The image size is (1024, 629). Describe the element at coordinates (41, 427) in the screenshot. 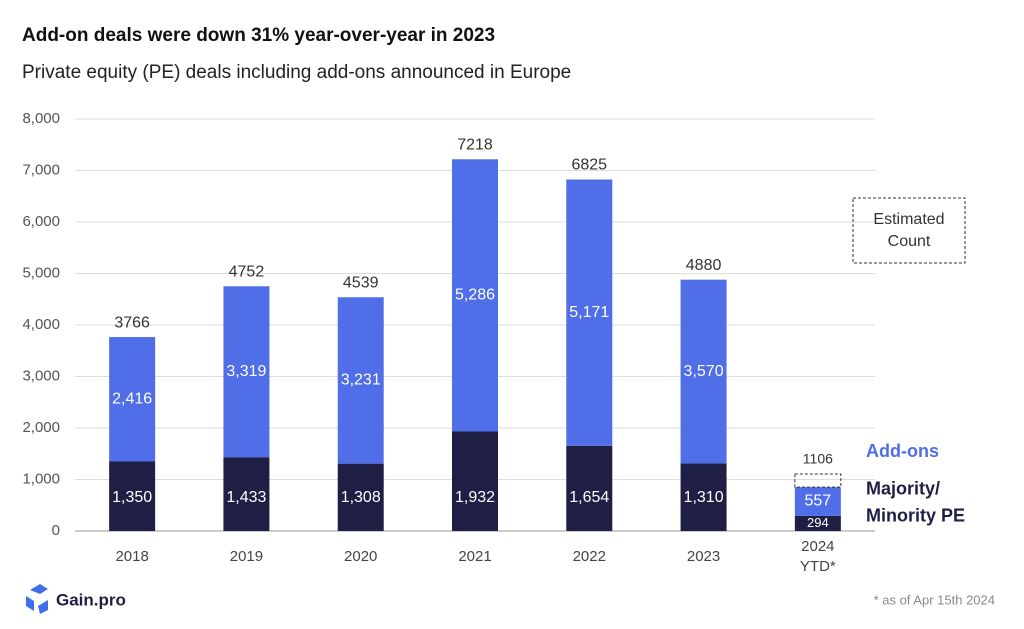

I see `y-tick-label: 2,000` at that location.